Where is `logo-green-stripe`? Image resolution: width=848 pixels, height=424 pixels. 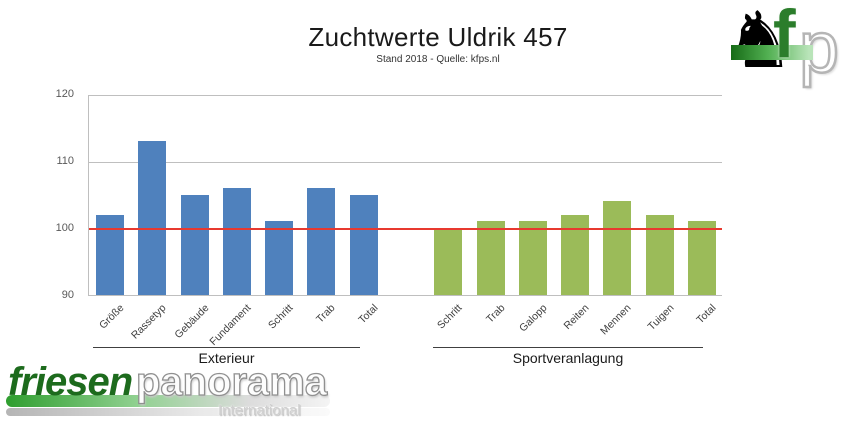 logo-green-stripe is located at coordinates (772, 52).